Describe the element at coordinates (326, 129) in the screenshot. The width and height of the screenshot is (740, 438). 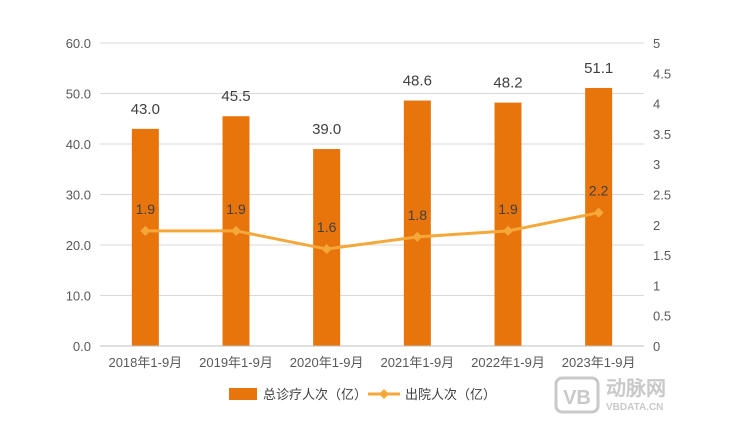
I see `bar-value-label: 39.0` at that location.